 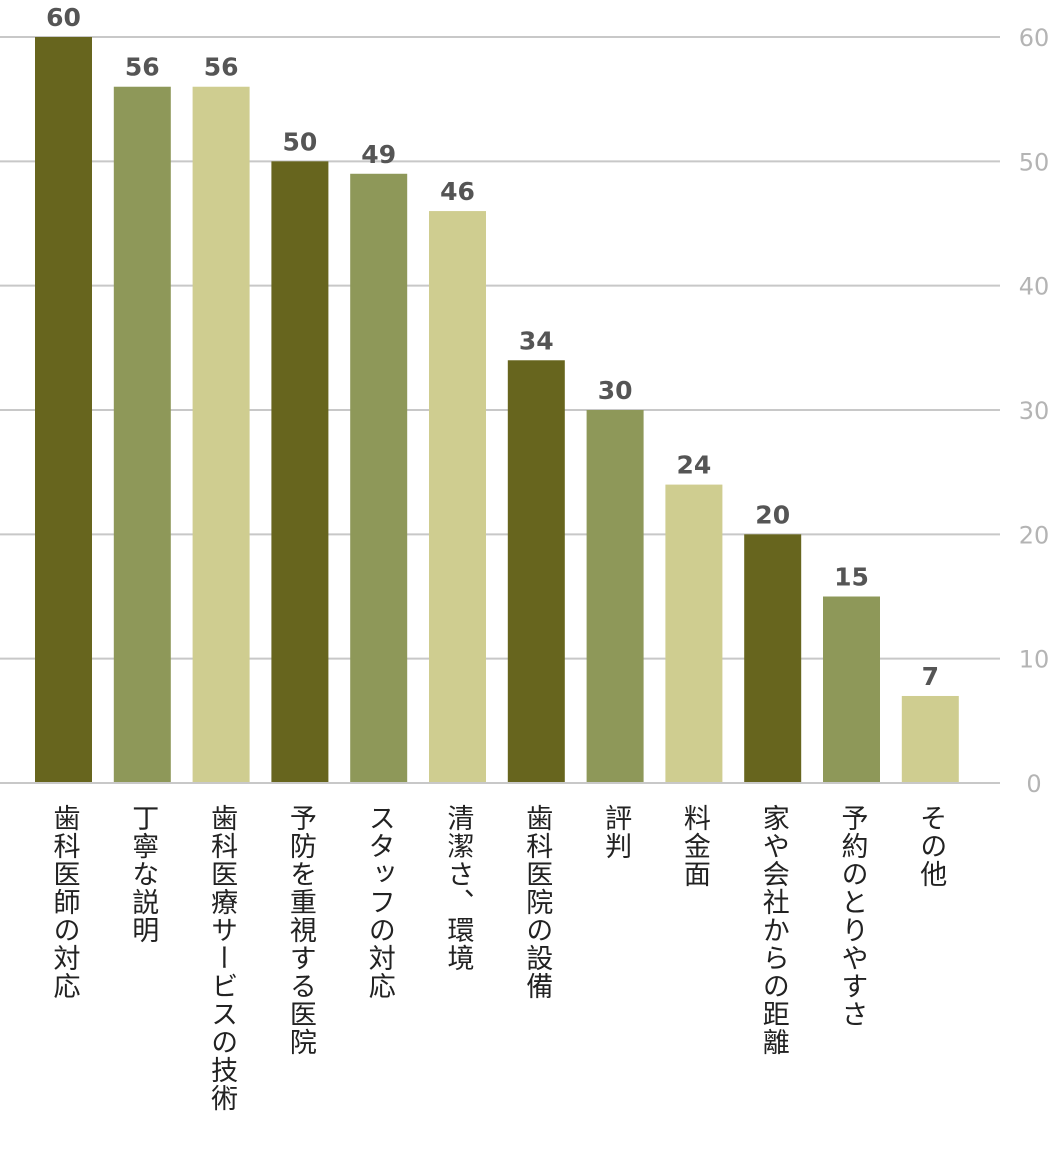 I want to click on bar-value-label: 46, so click(x=457, y=191).